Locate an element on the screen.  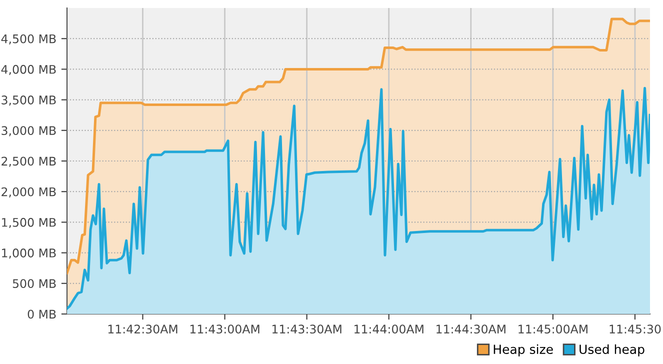
y-tick-label: 3,500 MB is located at coordinates (29, 101).